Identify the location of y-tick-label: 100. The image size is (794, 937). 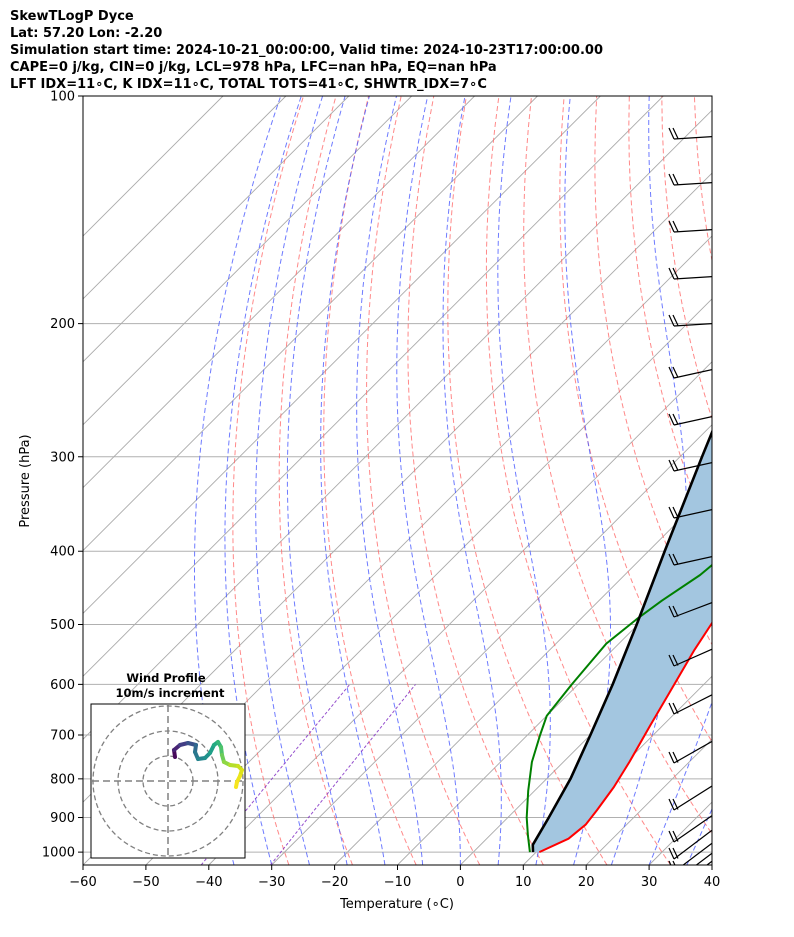
(62, 97).